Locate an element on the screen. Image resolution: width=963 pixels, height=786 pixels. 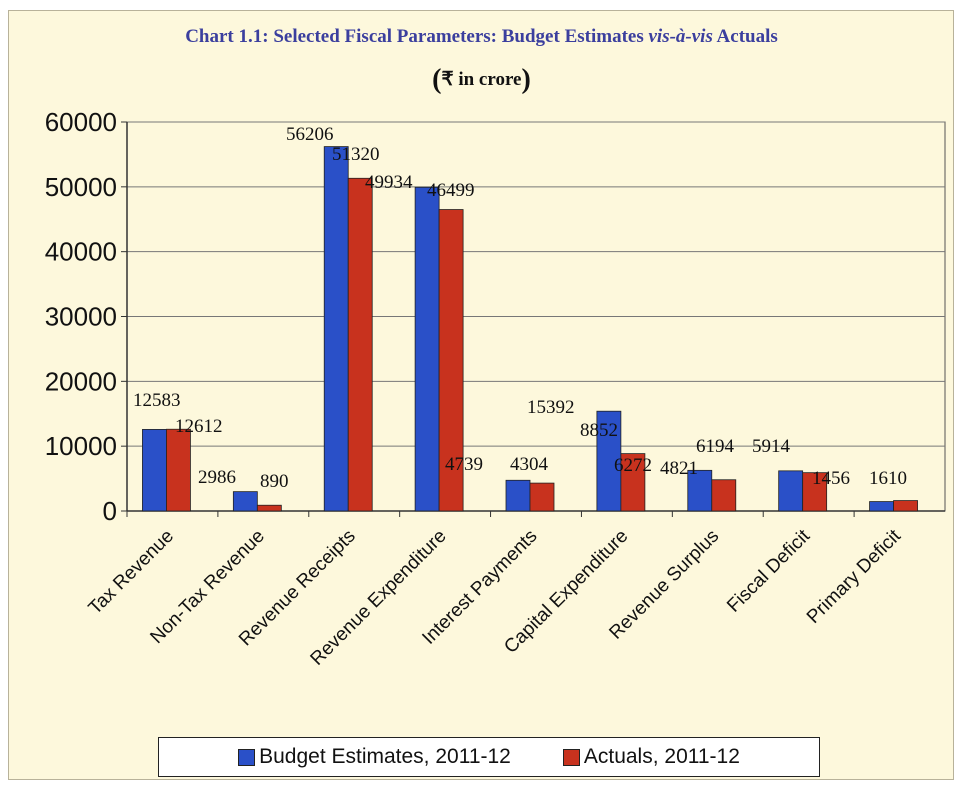
data-label: 15392 is located at coordinates (551, 407).